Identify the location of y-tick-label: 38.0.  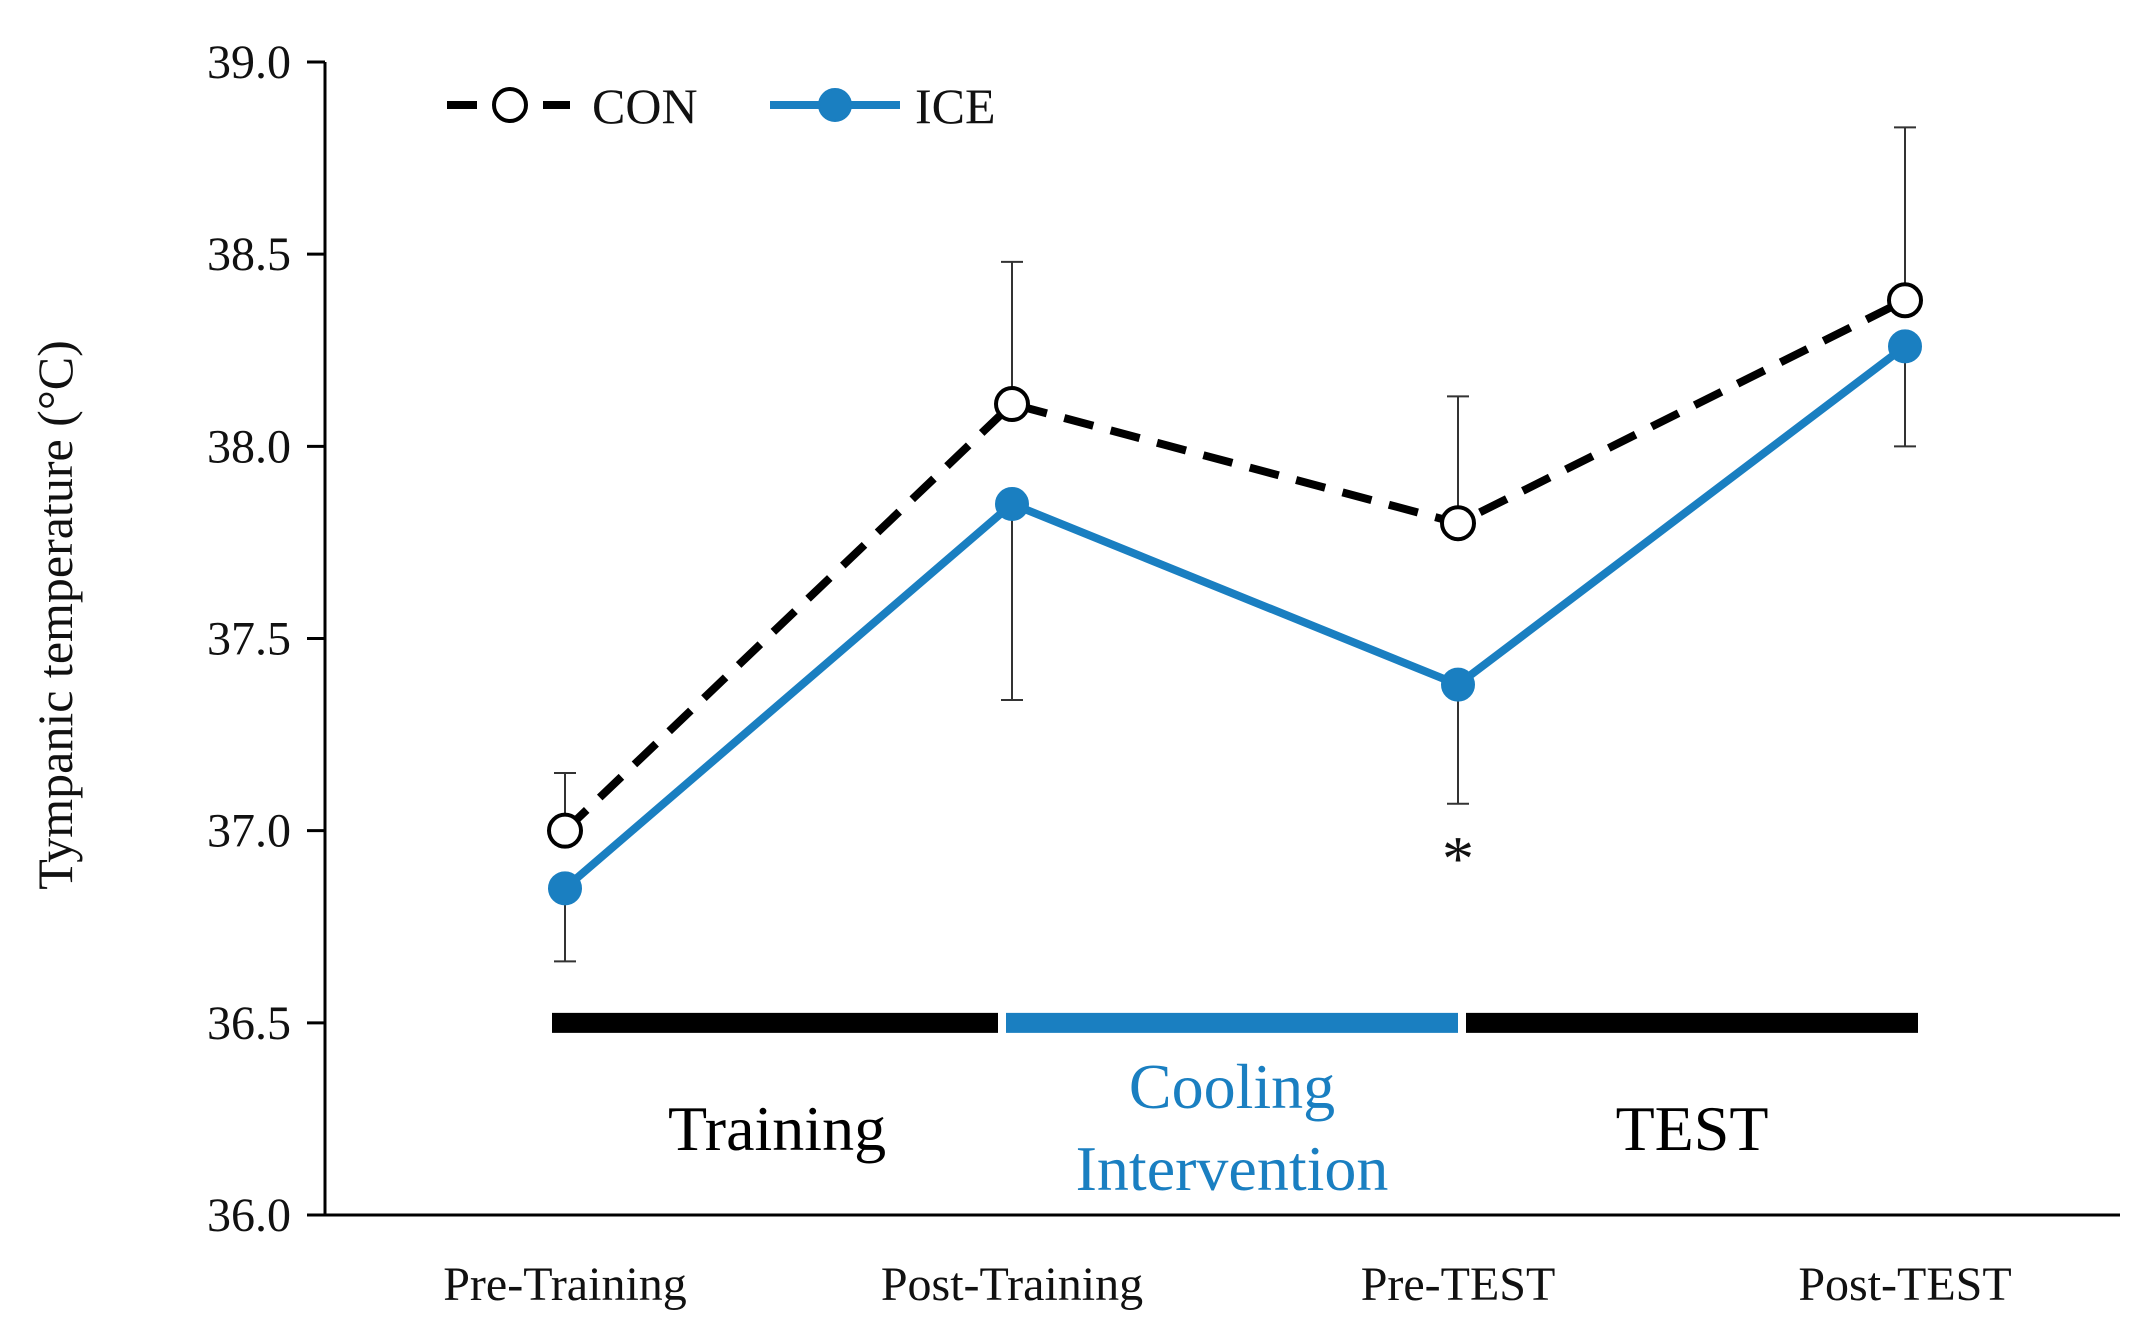
(249, 446).